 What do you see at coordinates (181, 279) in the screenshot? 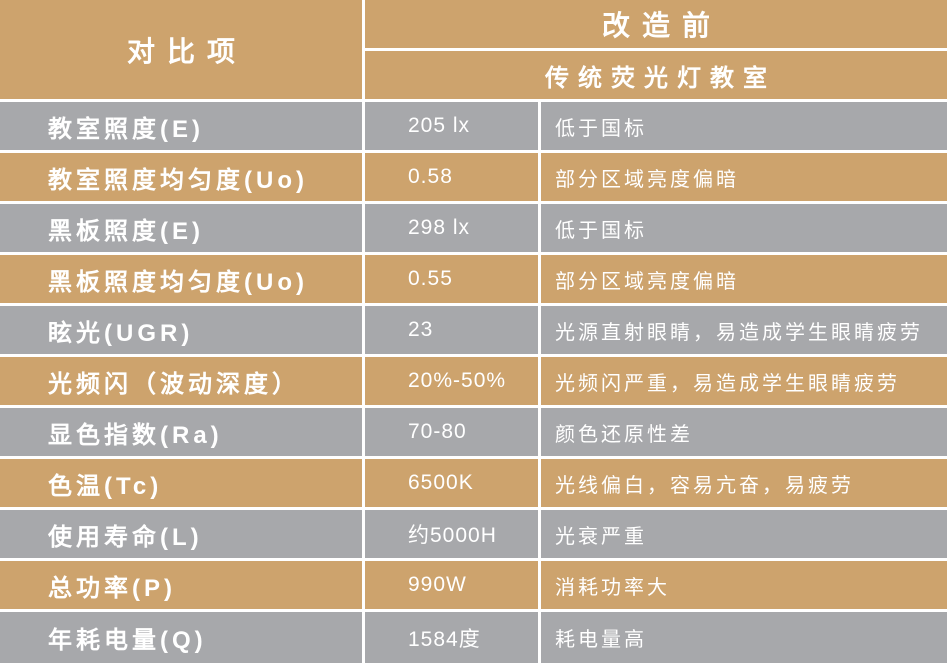
I see `row-label-blackboard-uniformity: 黑板照度均匀度(Uo)` at bounding box center [181, 279].